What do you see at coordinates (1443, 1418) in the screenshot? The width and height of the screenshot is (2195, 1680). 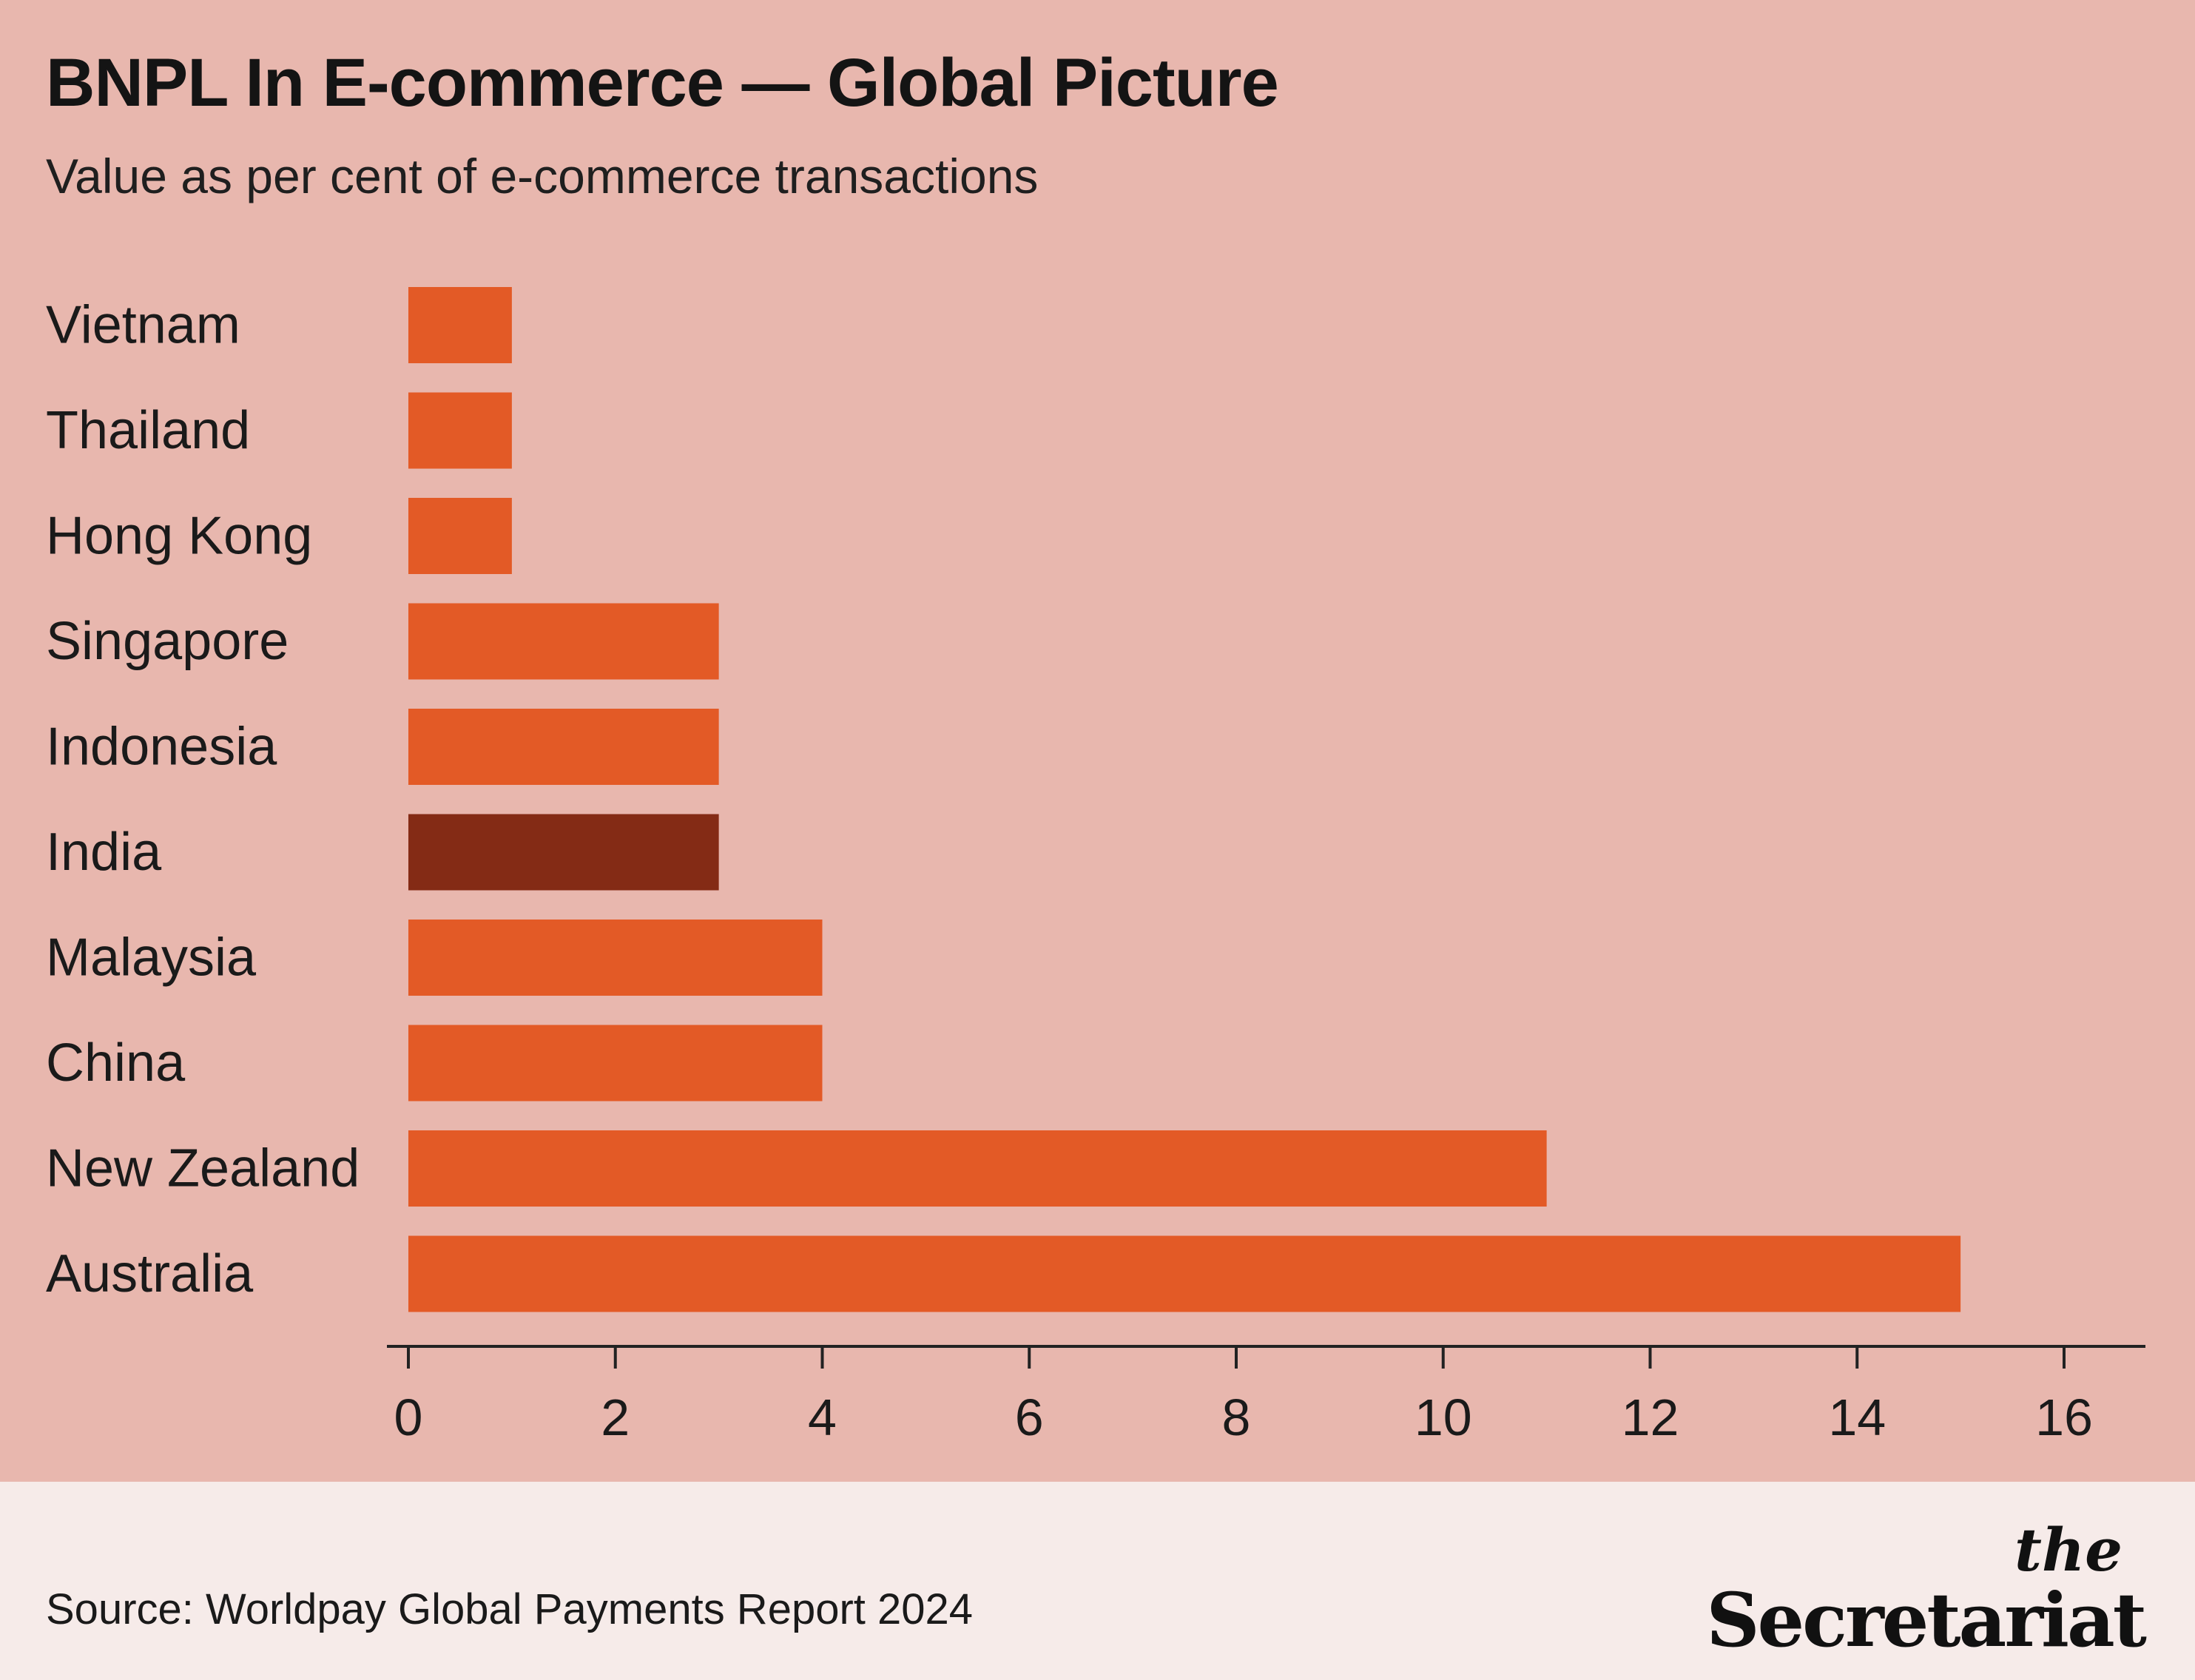 I see `x-tick-label: 10` at bounding box center [1443, 1418].